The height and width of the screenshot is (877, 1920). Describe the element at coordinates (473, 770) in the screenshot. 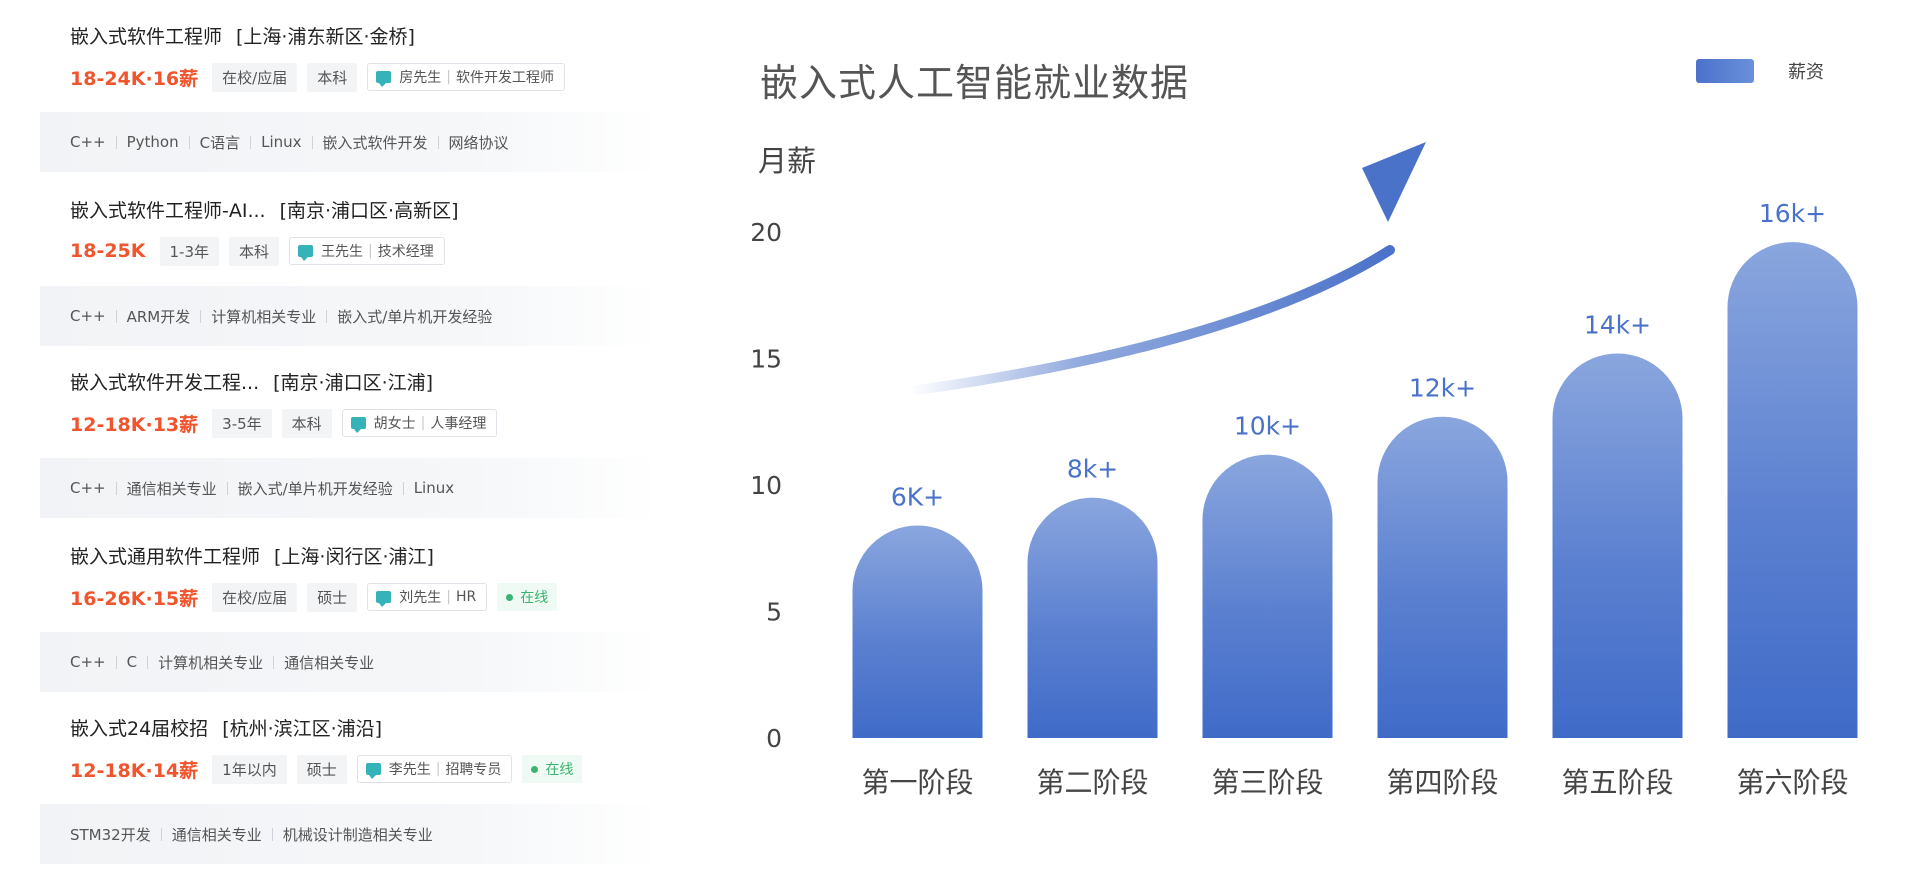

I see `recruiter-role: 招聘专员` at that location.